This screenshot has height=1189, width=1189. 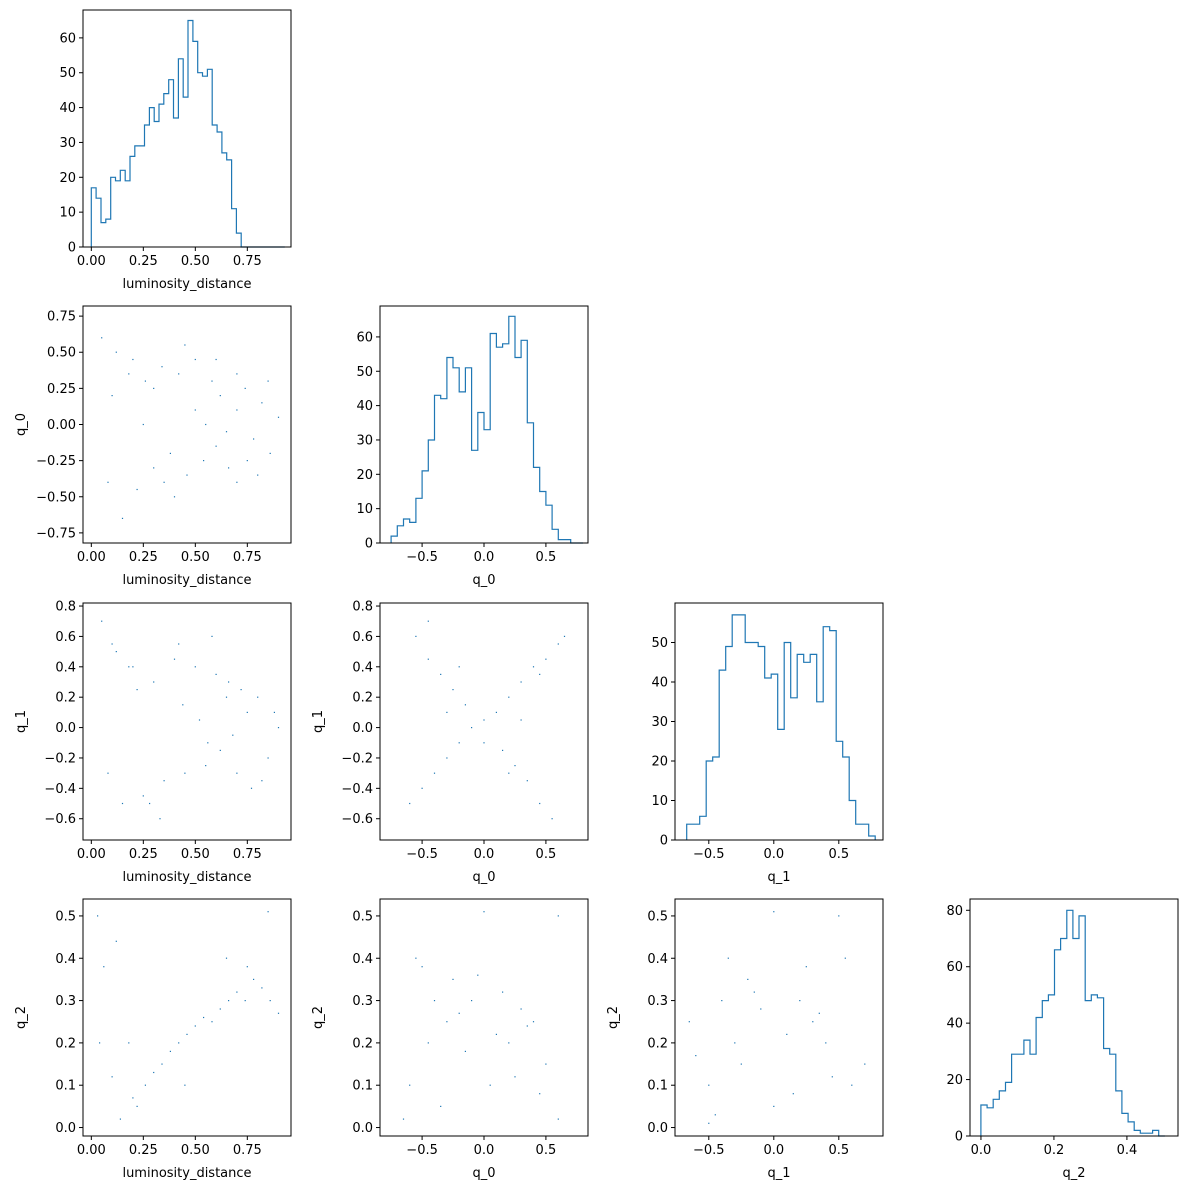 I want to click on y-tick-label: 0.75, so click(x=61, y=317).